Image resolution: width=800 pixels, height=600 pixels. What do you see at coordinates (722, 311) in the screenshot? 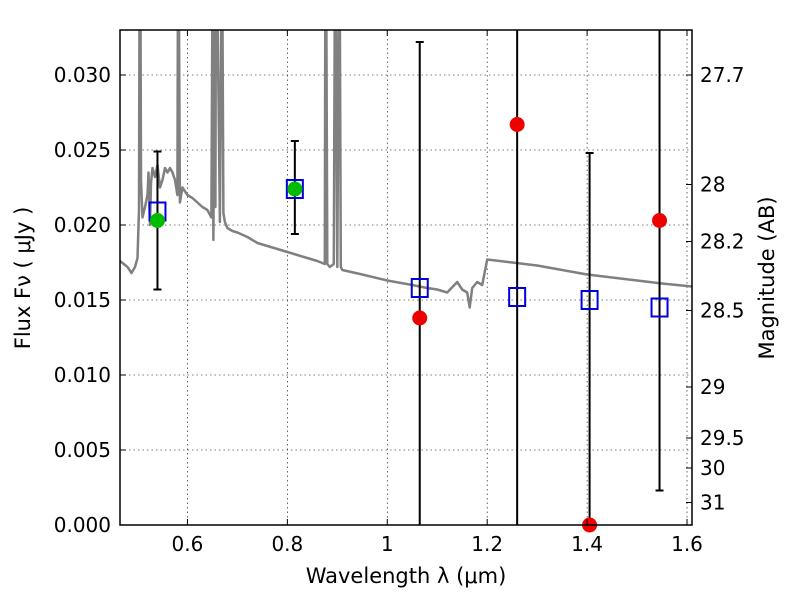
I see `y2-tick-label: 28.5` at bounding box center [722, 311].